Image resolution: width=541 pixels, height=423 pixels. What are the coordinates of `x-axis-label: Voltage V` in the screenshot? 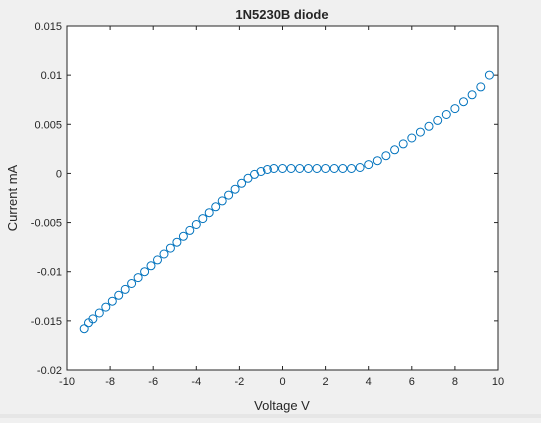 It's located at (282, 405).